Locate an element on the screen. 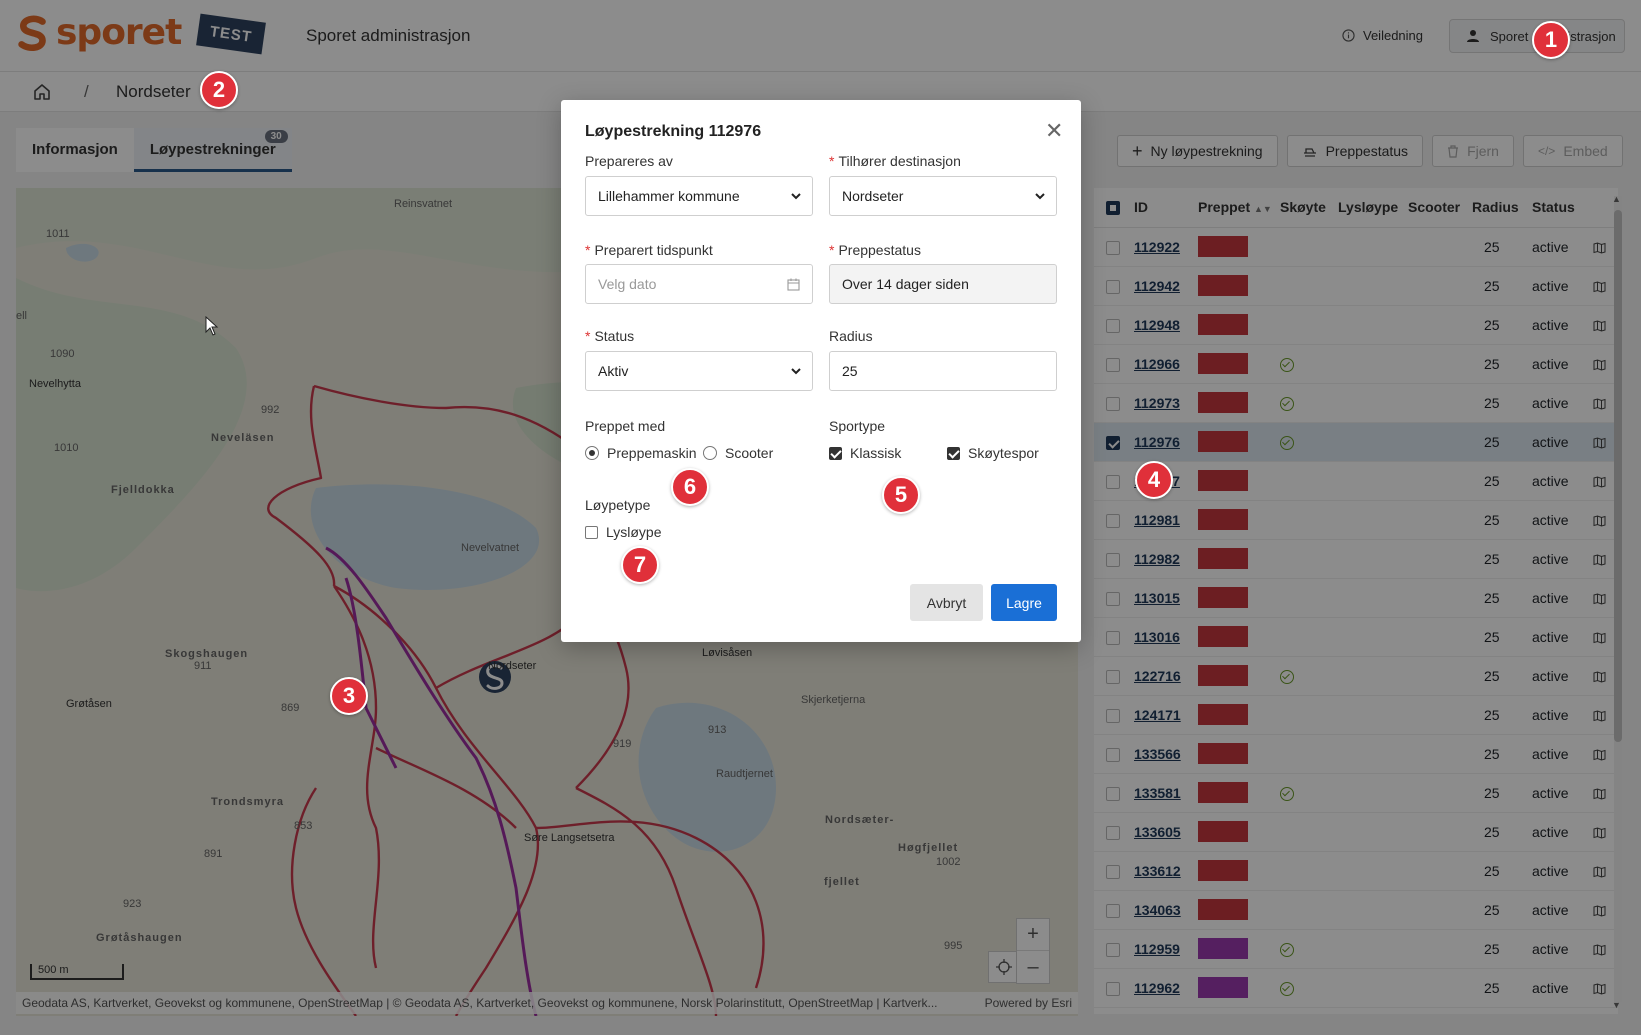  row-id-link: 112962 is located at coordinates (1157, 987).